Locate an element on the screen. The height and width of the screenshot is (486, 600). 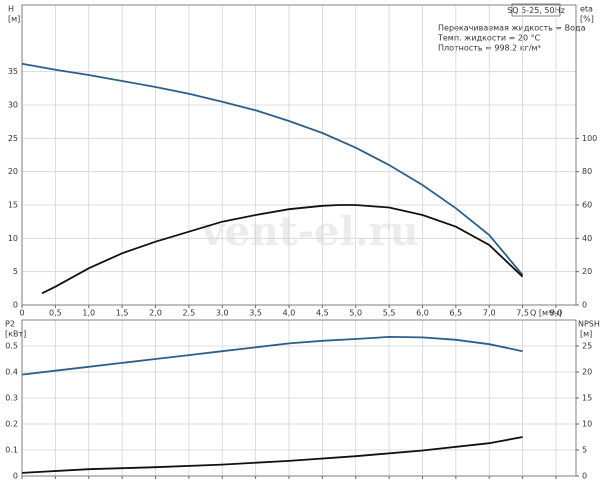
y2-tick-label: 10 is located at coordinates (587, 424).